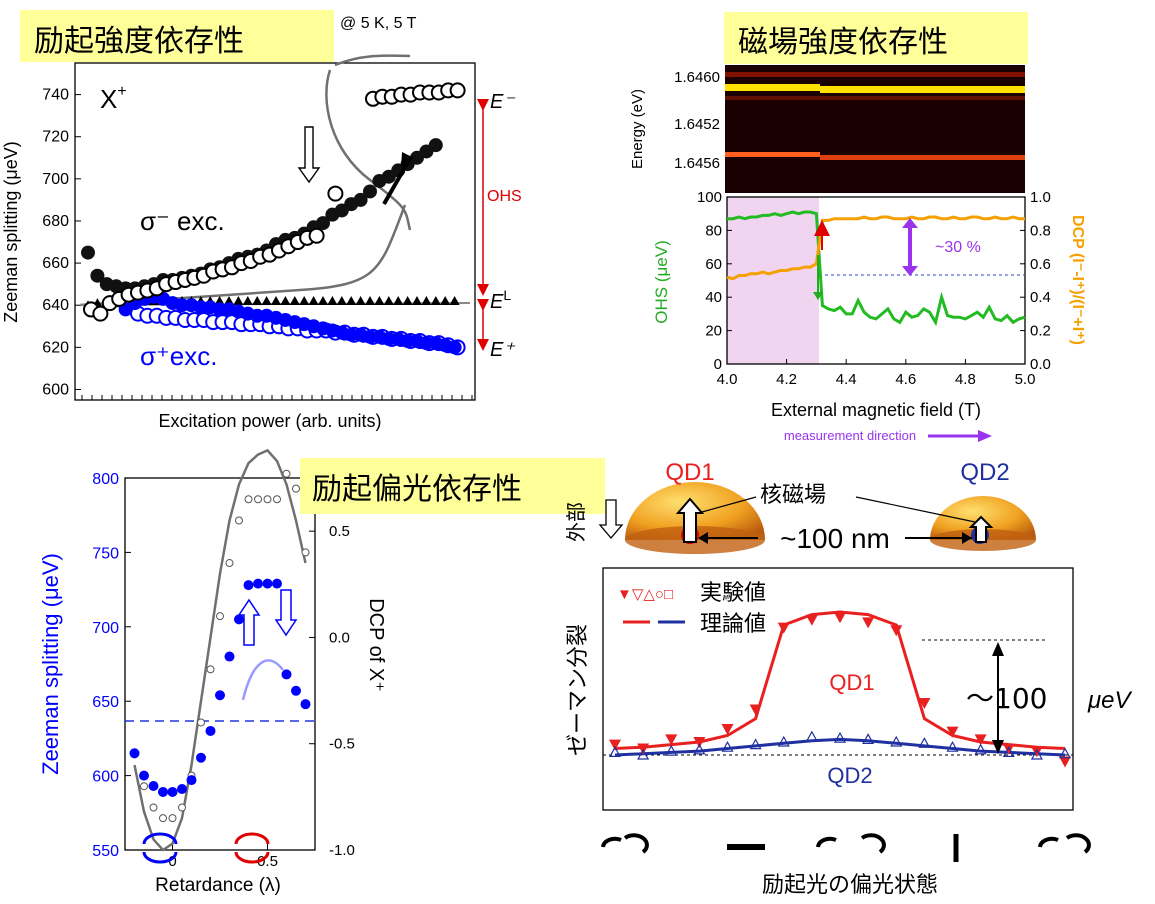  Describe the element at coordinates (407, 160) in the screenshot. I see `up-trend-arrowhead-icon` at that location.